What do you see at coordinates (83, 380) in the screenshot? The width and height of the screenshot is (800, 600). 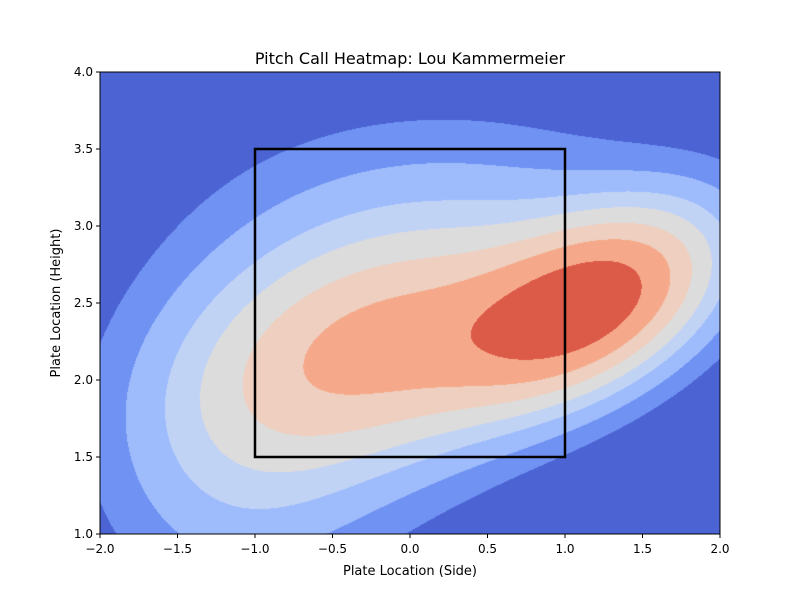 I see `y-tick-label: 2.0` at bounding box center [83, 380].